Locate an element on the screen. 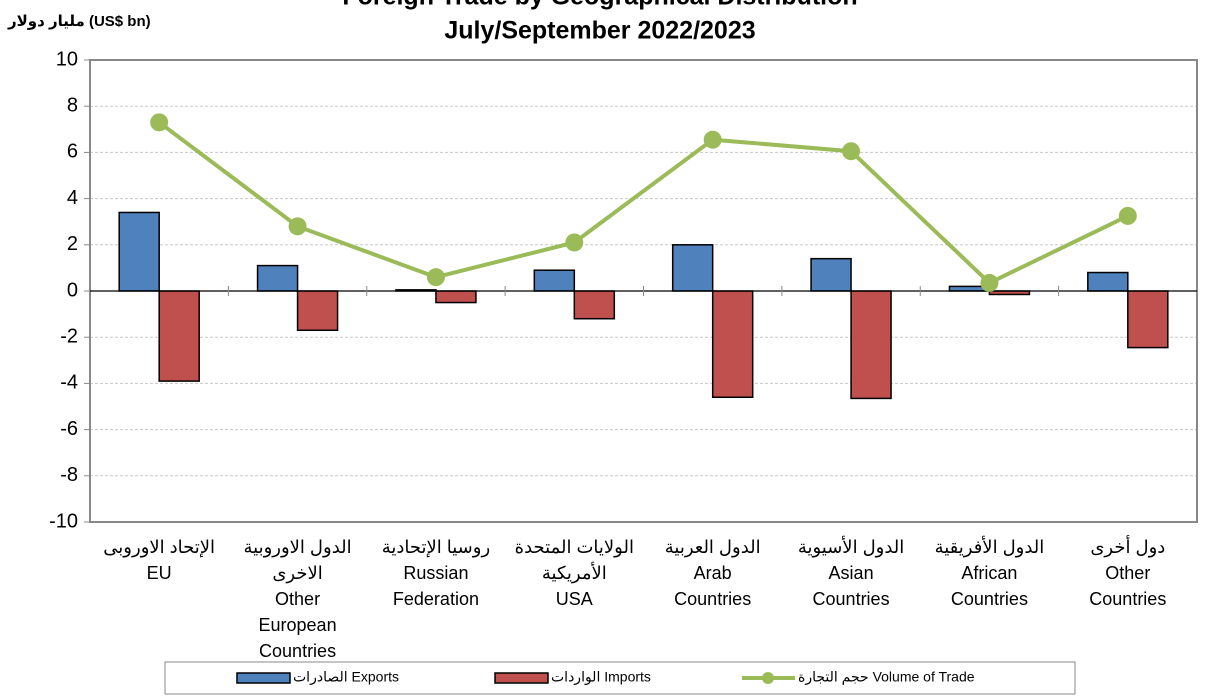 Image resolution: width=1208 pixels, height=698 pixels. legend-label: حجم التجارة Volume of Trade is located at coordinates (886, 677).